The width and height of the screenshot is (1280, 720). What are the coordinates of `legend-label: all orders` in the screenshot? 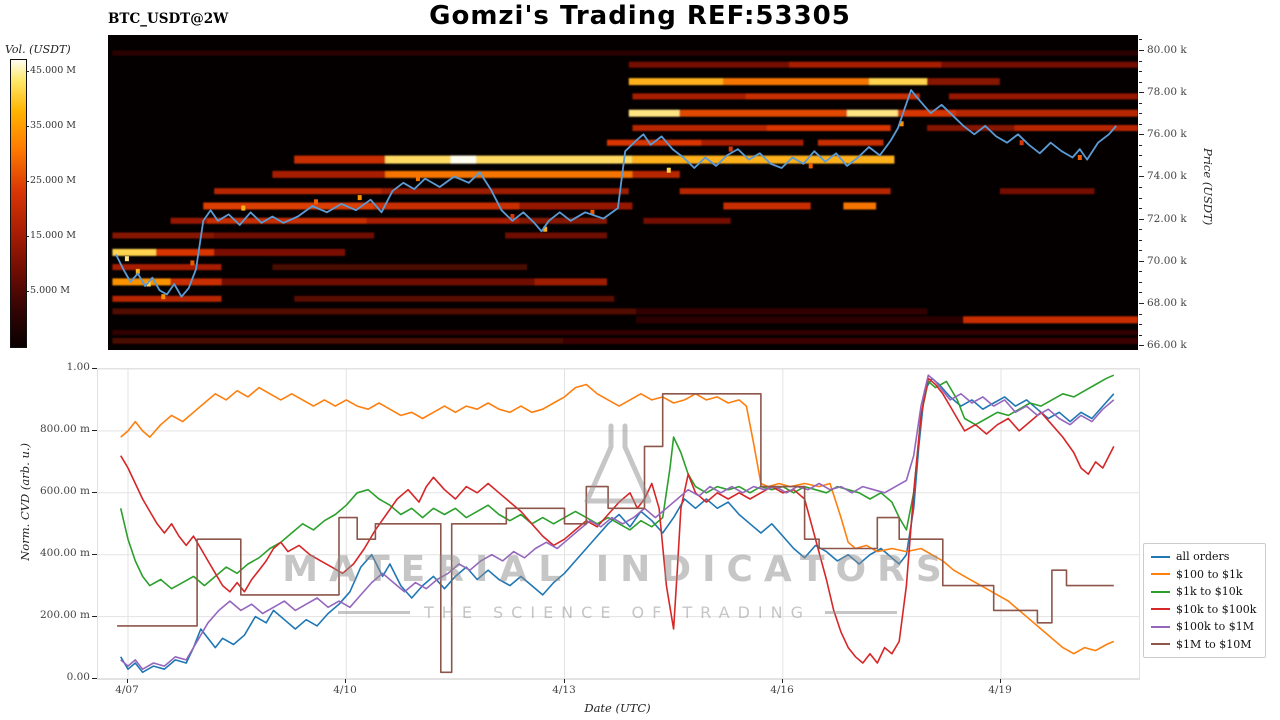 It's located at (1203, 556).